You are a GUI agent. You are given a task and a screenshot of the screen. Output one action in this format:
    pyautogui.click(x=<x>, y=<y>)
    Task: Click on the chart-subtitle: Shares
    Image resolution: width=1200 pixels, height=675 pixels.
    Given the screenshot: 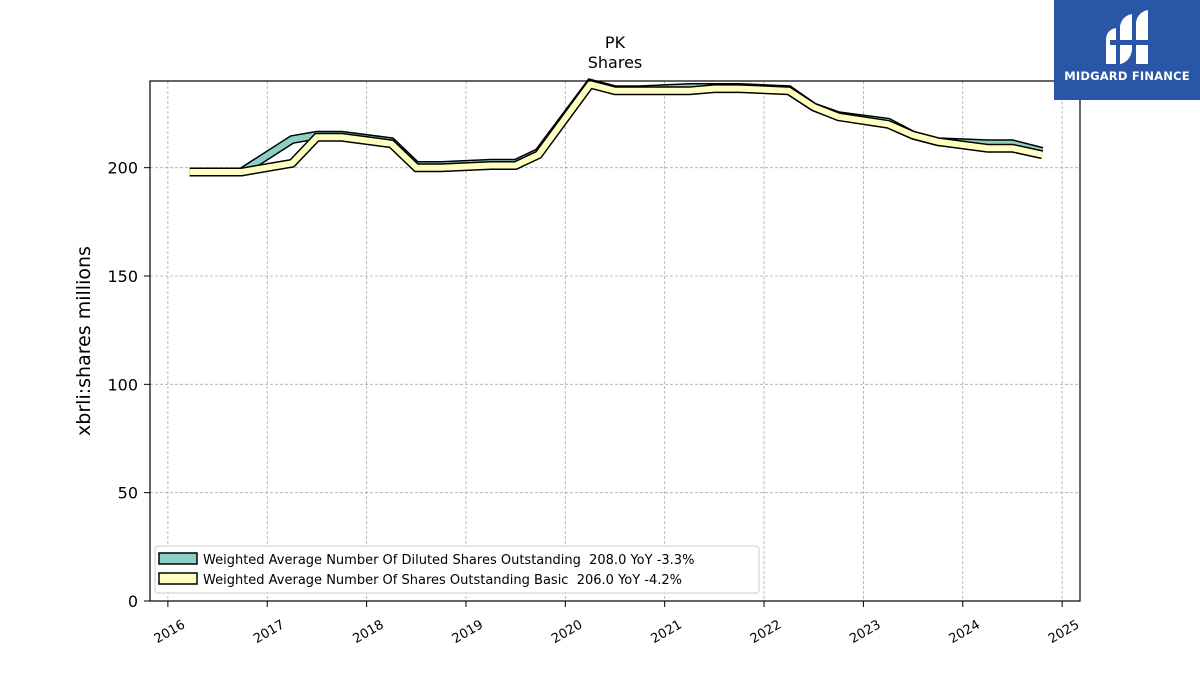 What is the action you would take?
    pyautogui.click(x=615, y=62)
    